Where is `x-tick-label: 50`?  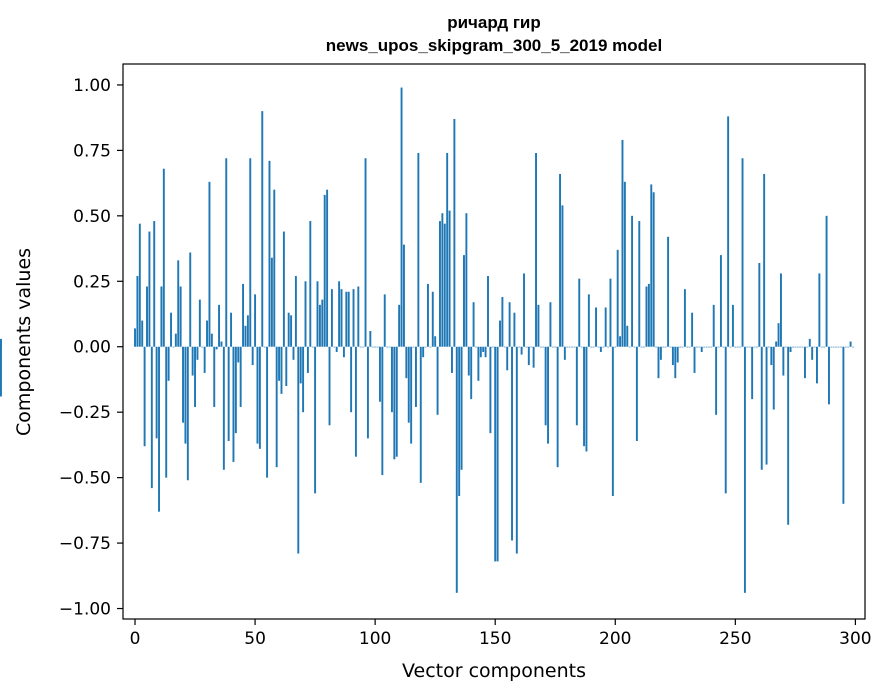
x-tick-label: 50 is located at coordinates (255, 639).